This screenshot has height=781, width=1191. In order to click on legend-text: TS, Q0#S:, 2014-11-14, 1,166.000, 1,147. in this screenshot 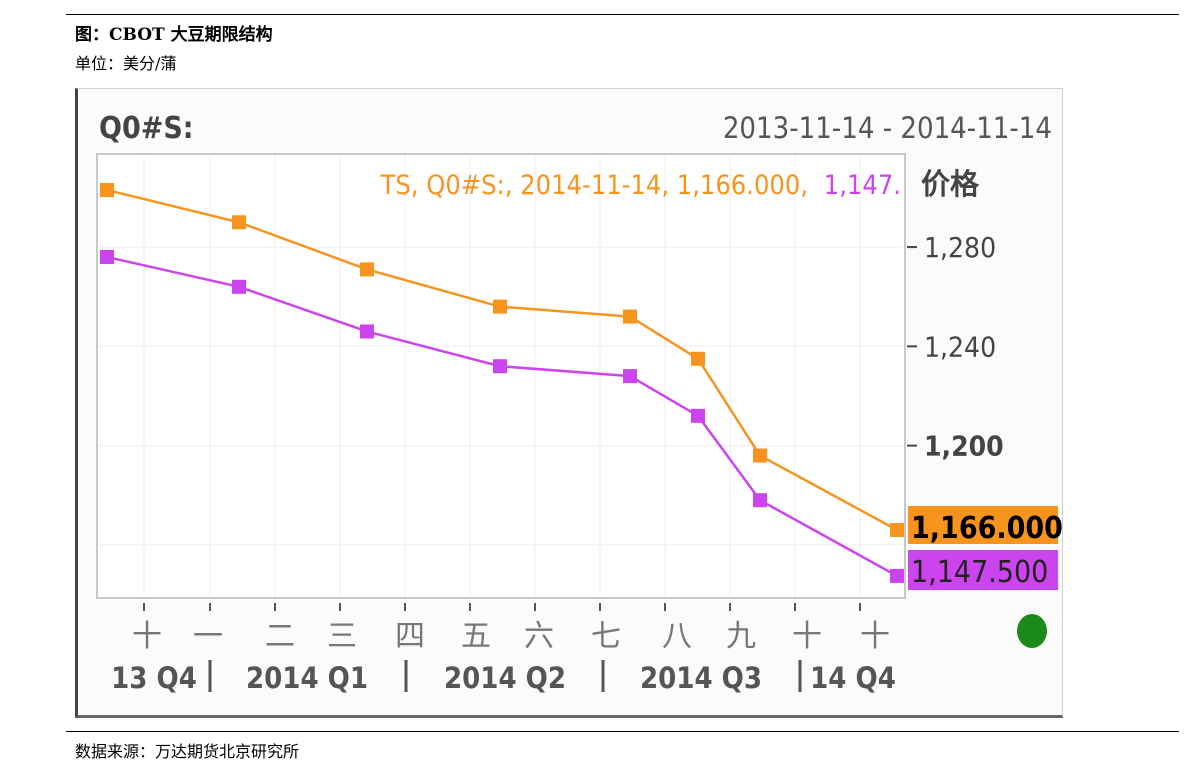, I will do `click(640, 185)`.